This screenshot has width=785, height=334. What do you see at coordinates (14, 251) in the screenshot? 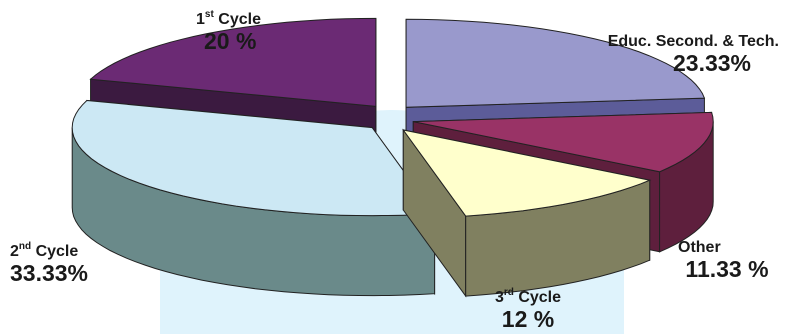
I see `ordinal-2: 2` at bounding box center [14, 251].